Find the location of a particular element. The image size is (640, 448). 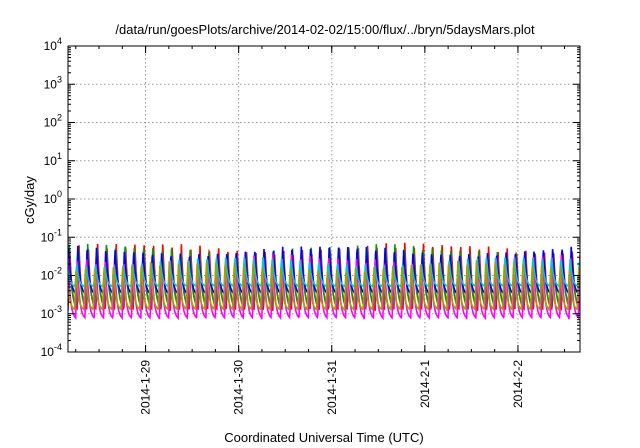

y-tick-label: 10⁻⁴ is located at coordinates (51, 350).